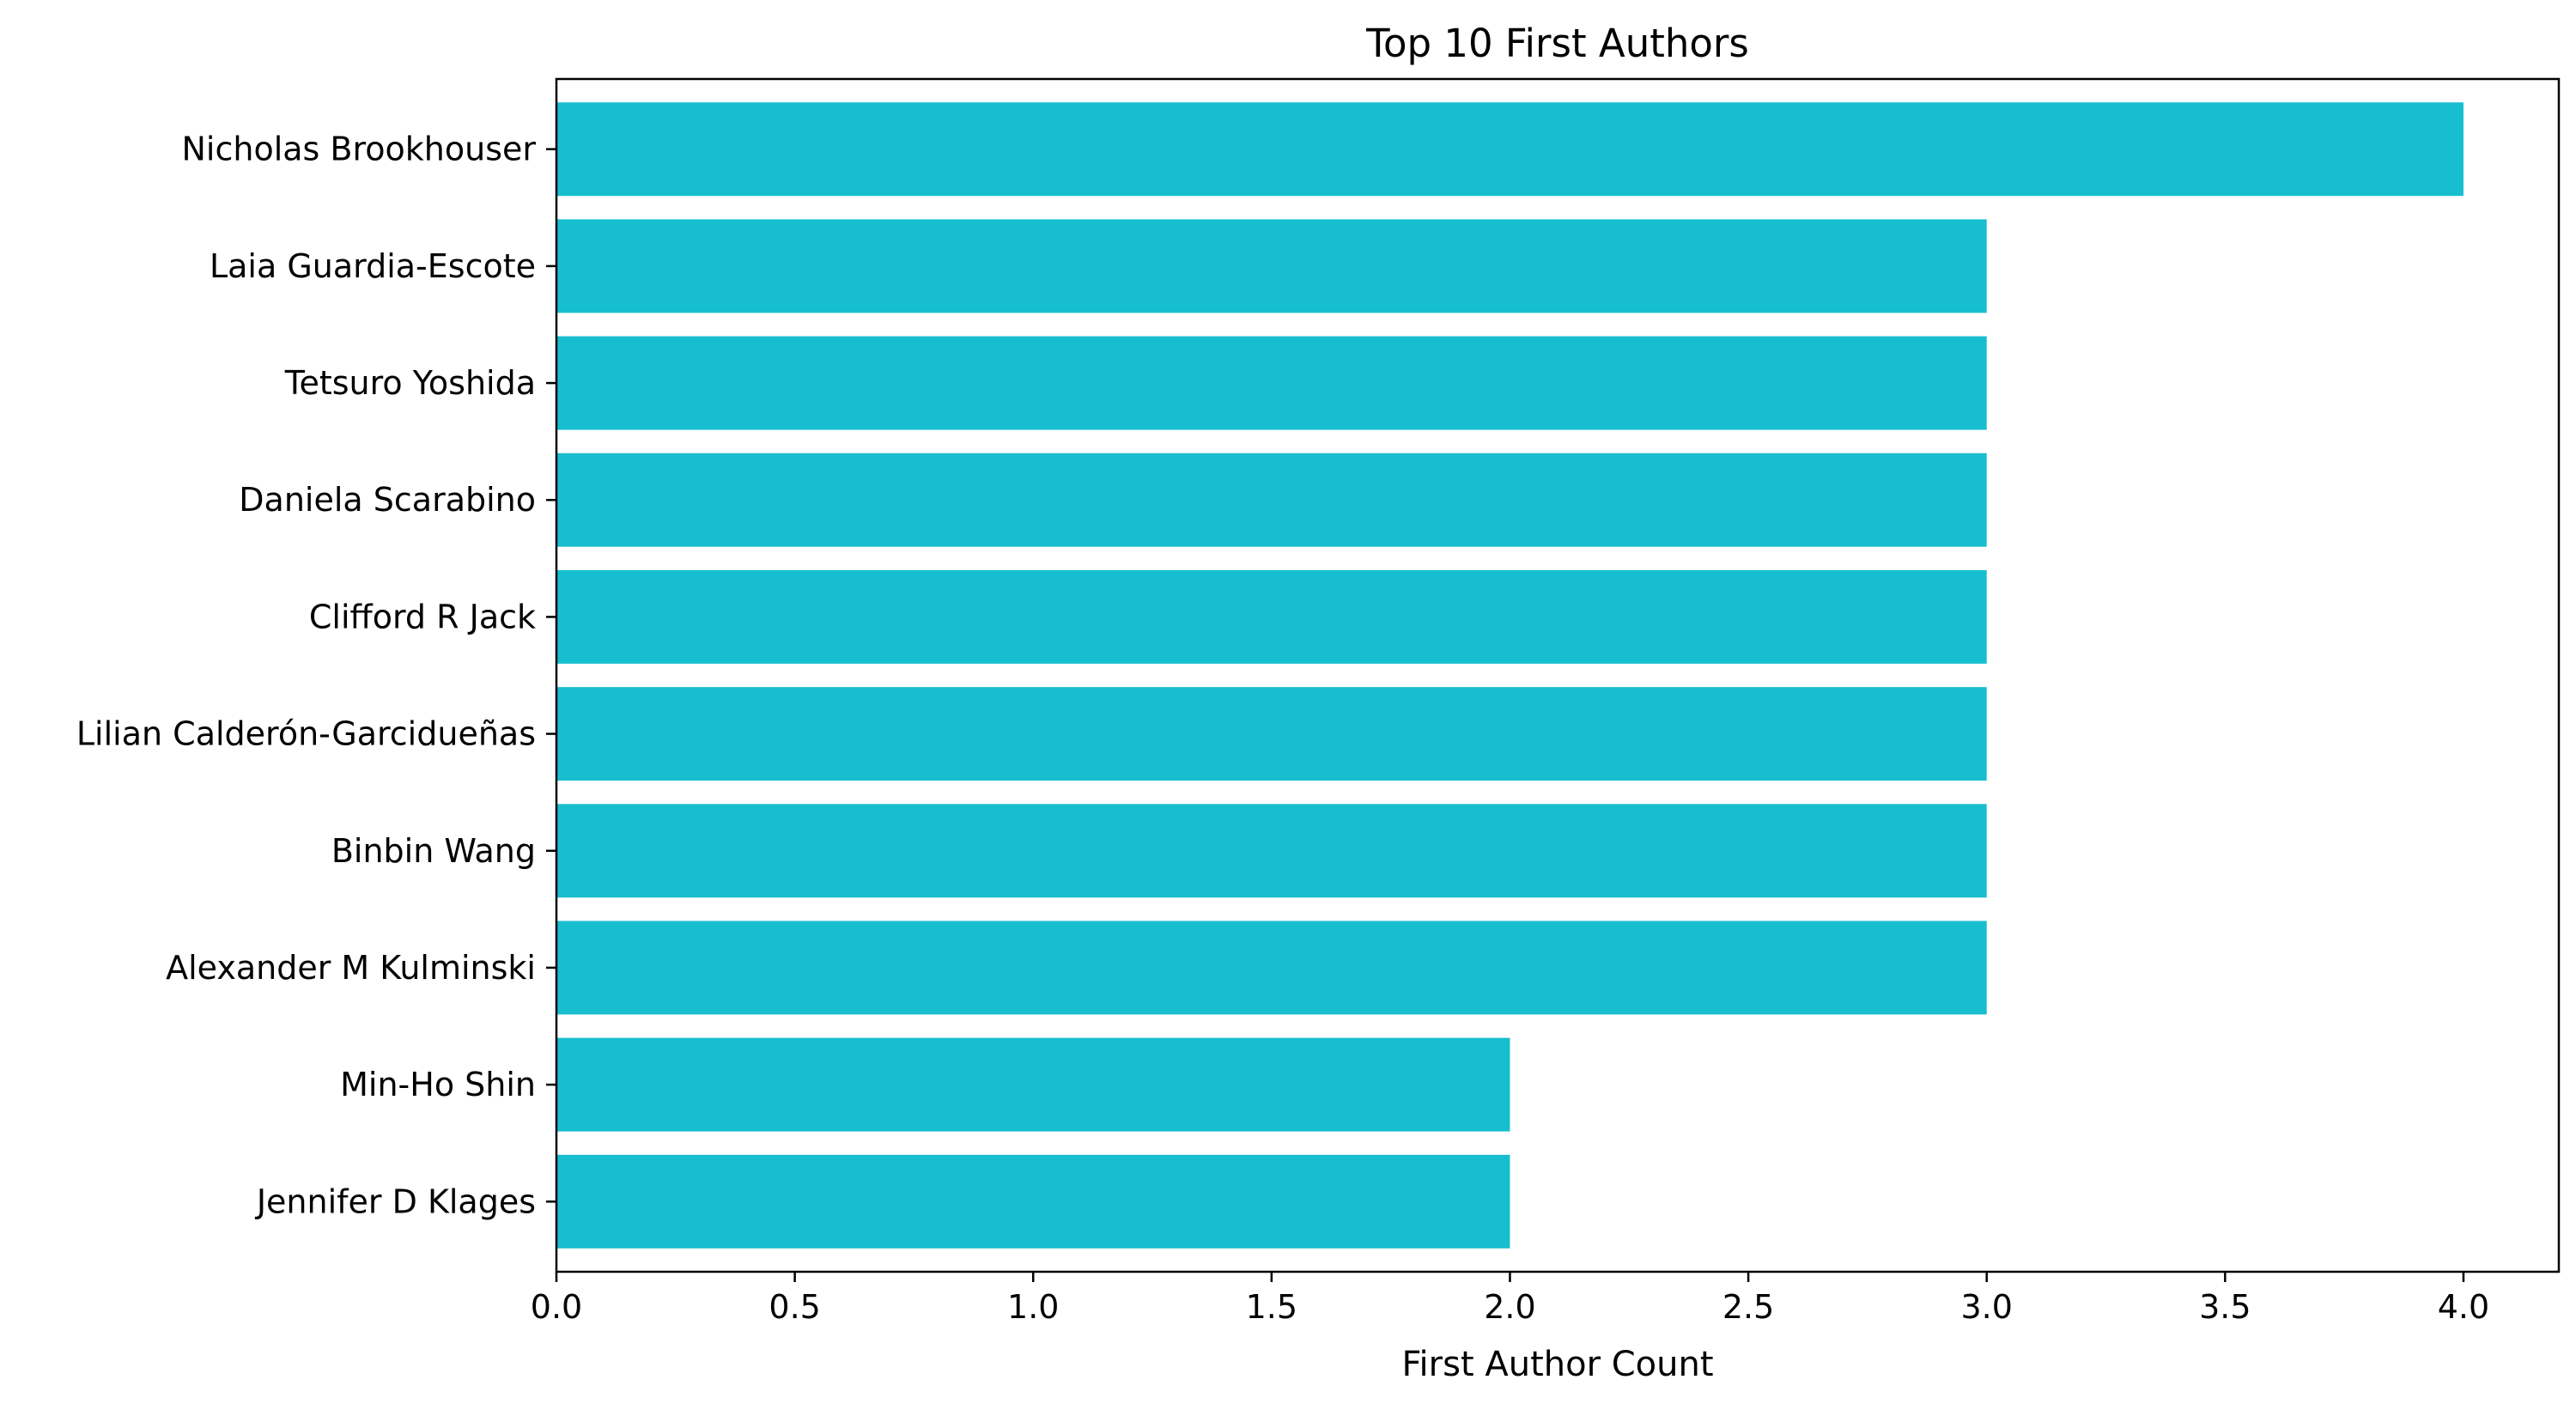 This screenshot has width=2576, height=1410. I want to click on x-tick-label: 2.5, so click(1748, 1307).